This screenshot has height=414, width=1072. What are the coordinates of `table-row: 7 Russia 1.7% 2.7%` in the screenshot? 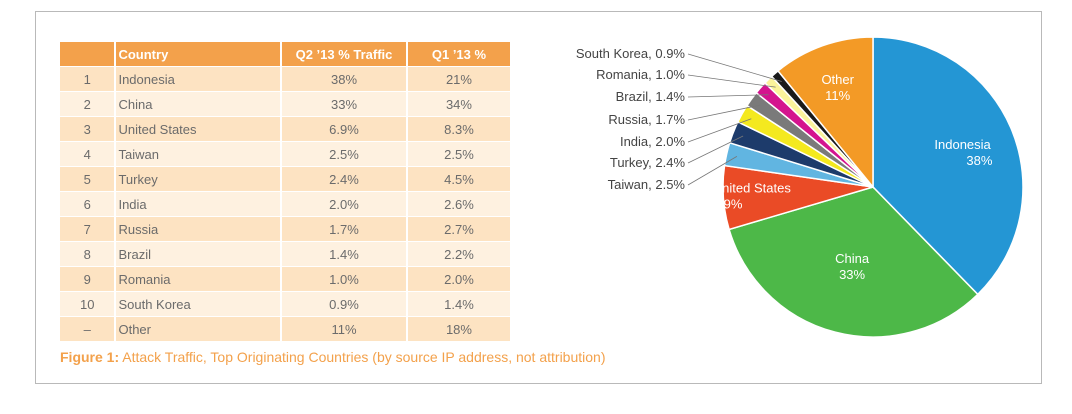 It's located at (285, 228).